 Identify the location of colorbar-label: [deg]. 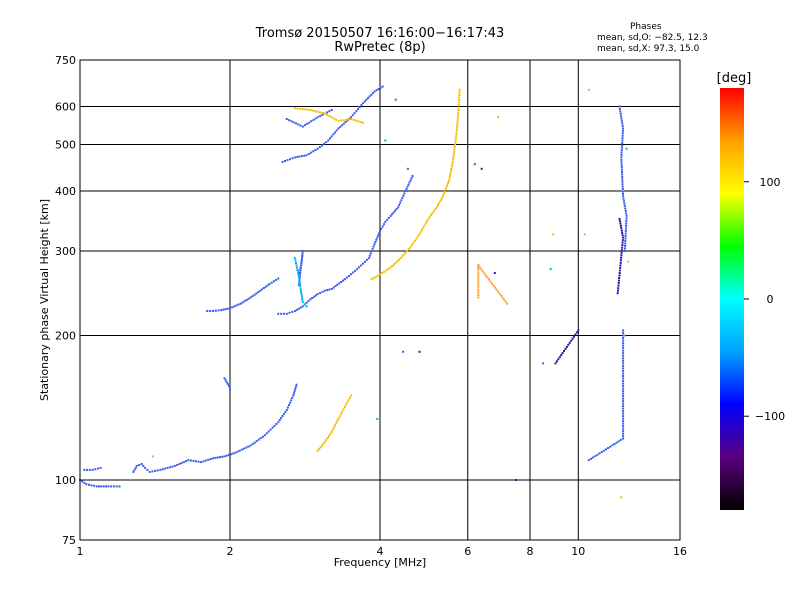
(734, 78).